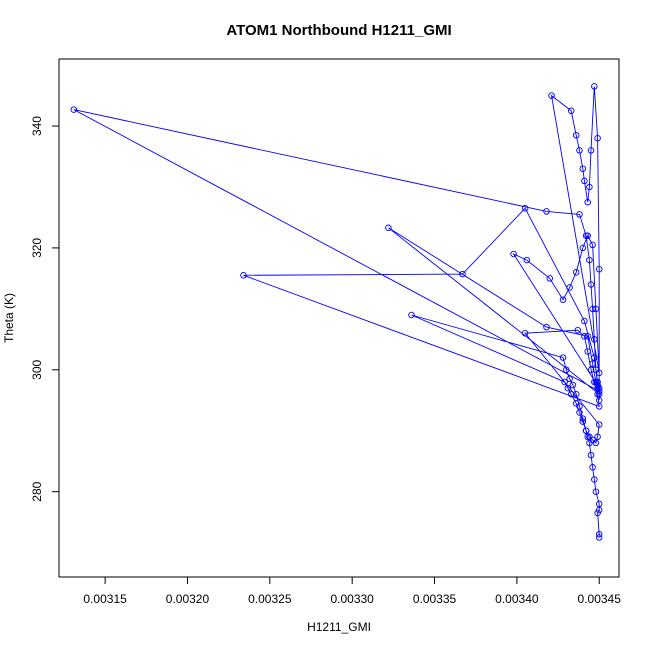  What do you see at coordinates (37, 126) in the screenshot?
I see `y-tick-label: 340` at bounding box center [37, 126].